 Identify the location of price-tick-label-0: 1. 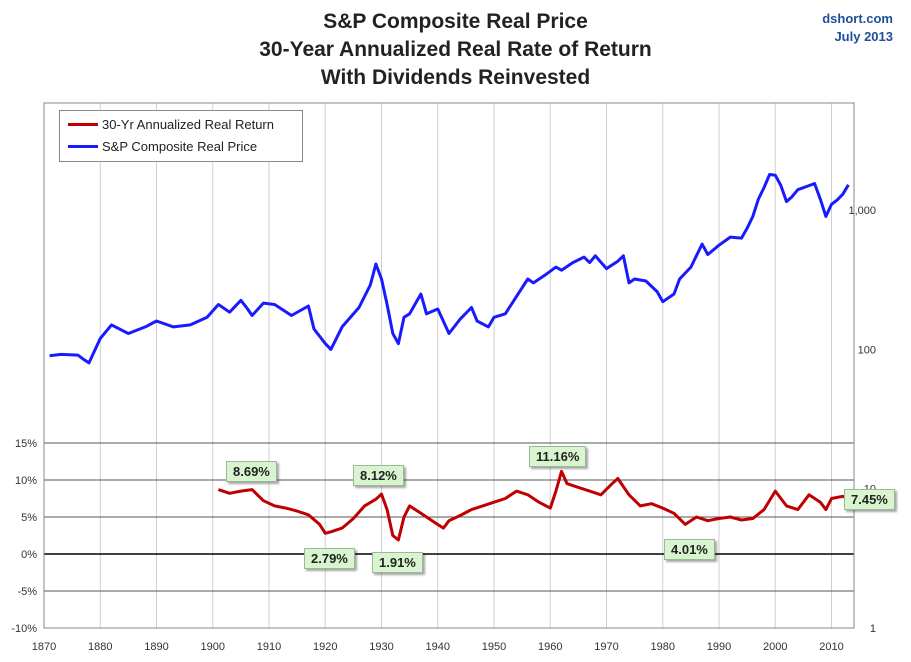
(873, 629).